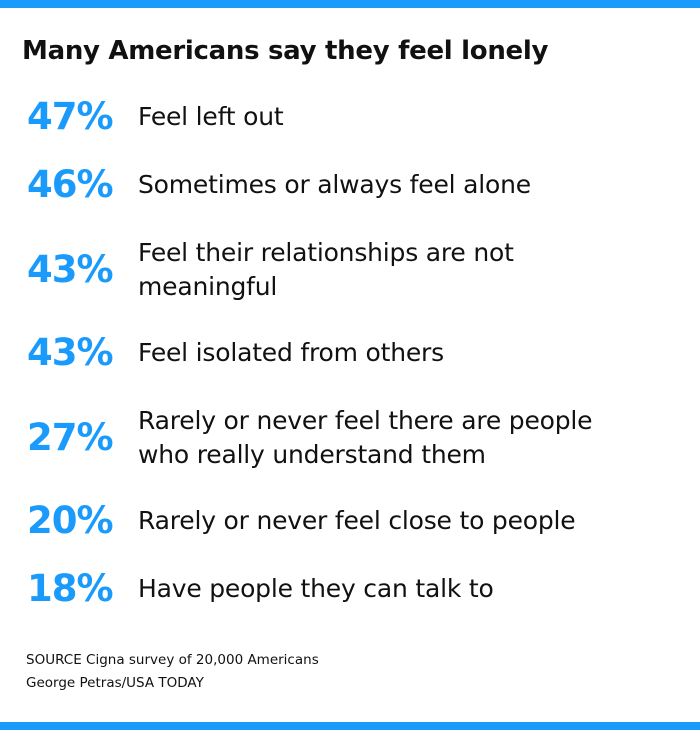  I want to click on bottom-accent-bar, so click(350, 726).